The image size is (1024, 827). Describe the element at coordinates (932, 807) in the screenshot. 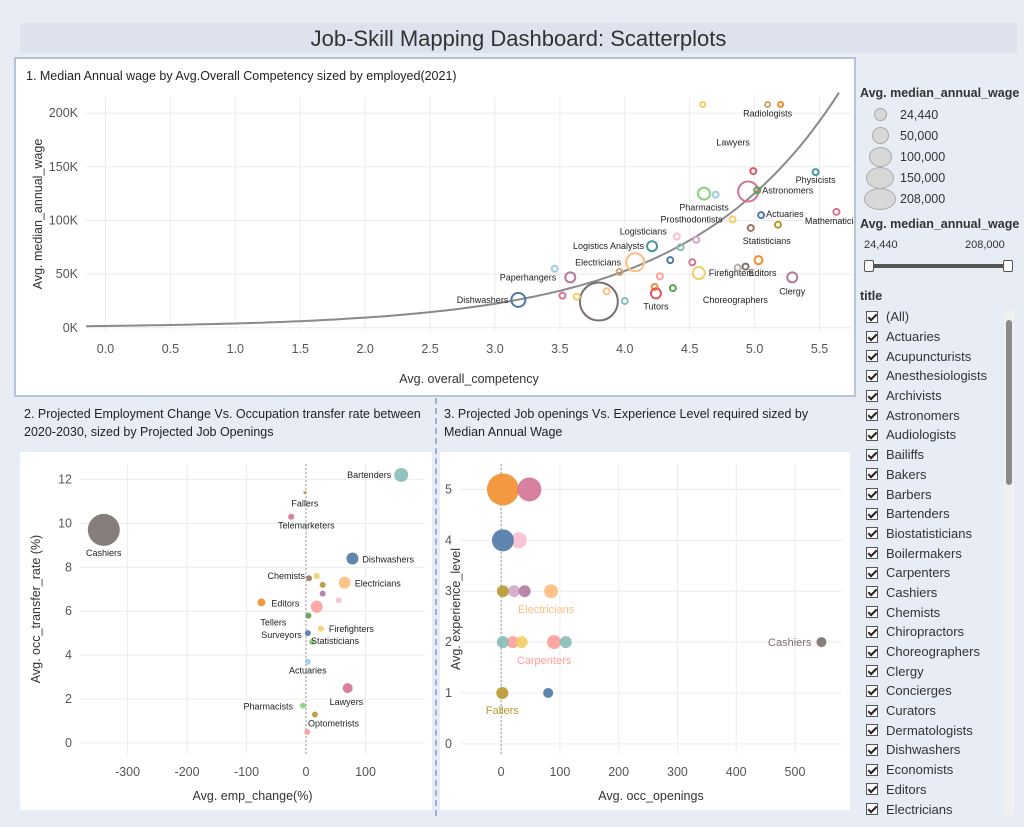

I see `filter-item: Electricians` at that location.